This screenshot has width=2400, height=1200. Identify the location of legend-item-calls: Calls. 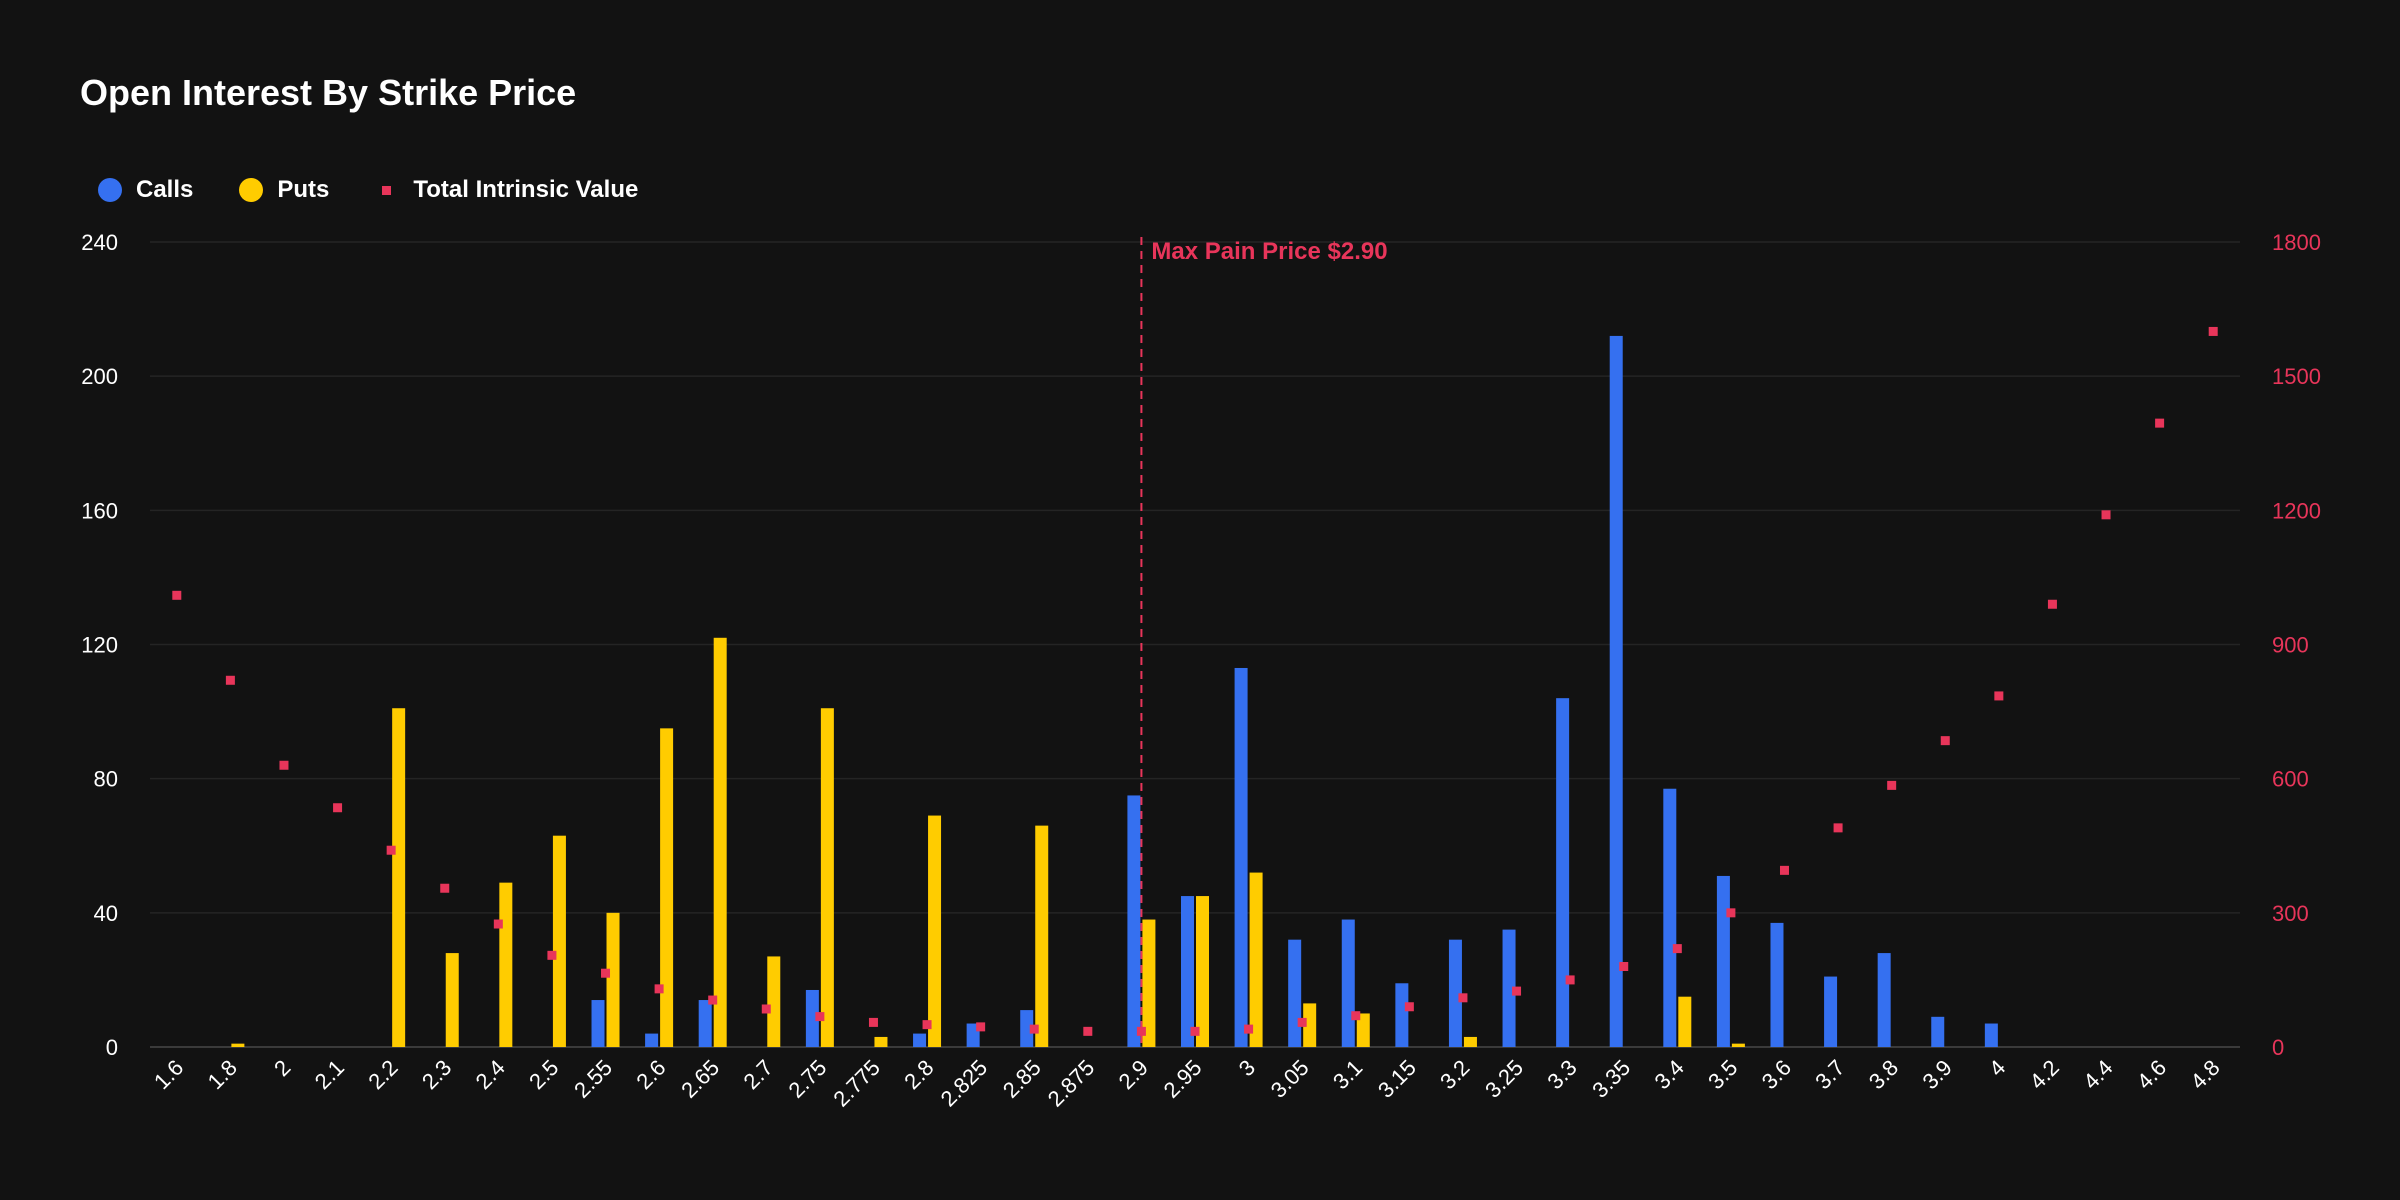
(145, 190).